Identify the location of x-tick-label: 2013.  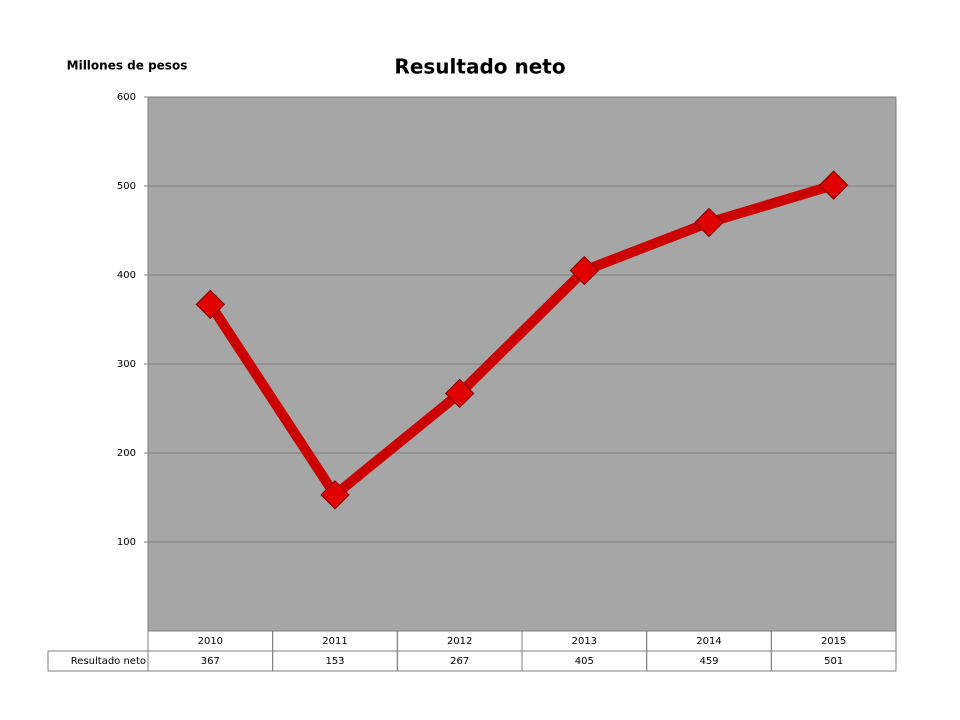
(584, 641).